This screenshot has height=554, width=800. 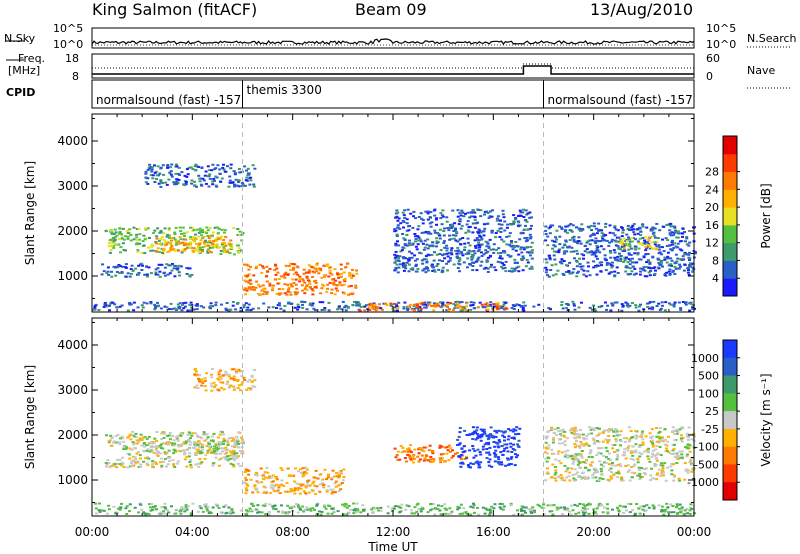 What do you see at coordinates (712, 207) in the screenshot?
I see `colorbar-tick-label: 20` at bounding box center [712, 207].